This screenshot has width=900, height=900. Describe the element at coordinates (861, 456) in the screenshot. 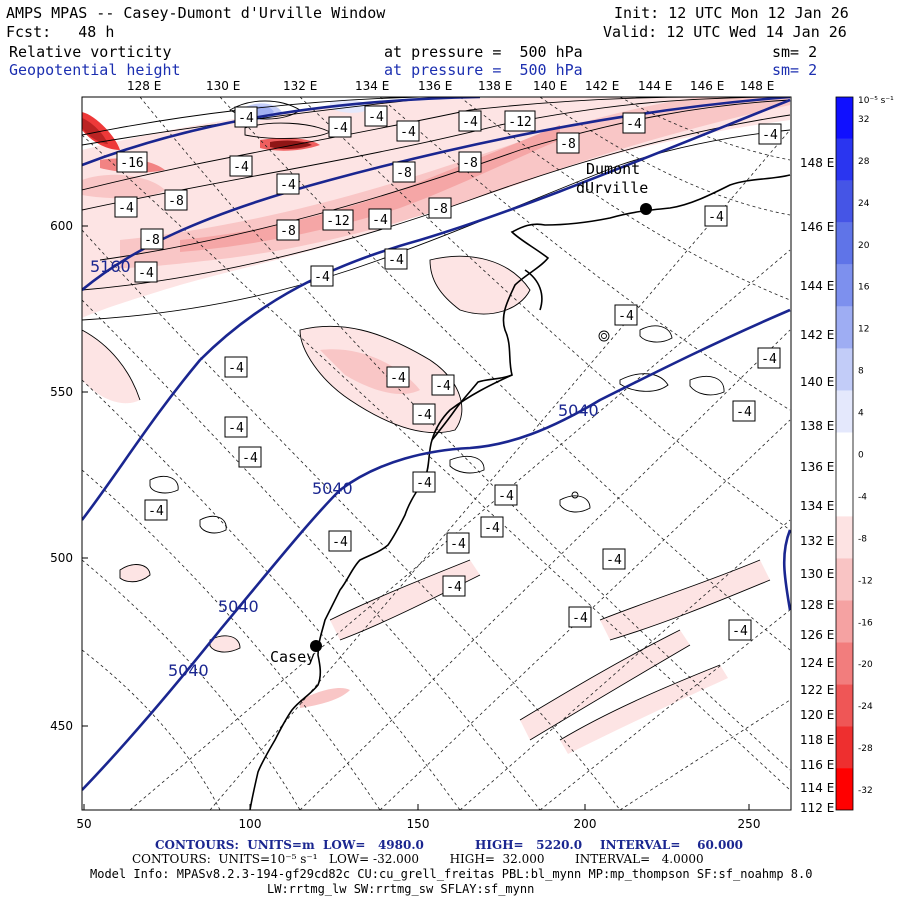

I see `colorbar-label: 0` at that location.